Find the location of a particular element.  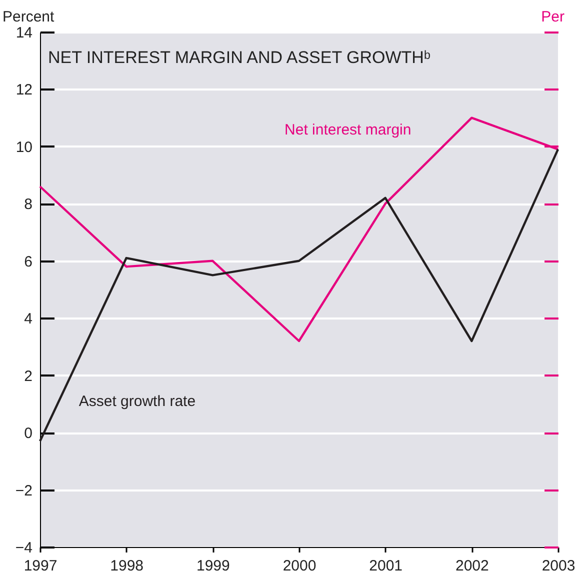

x-tick-label: 2002 is located at coordinates (472, 566).